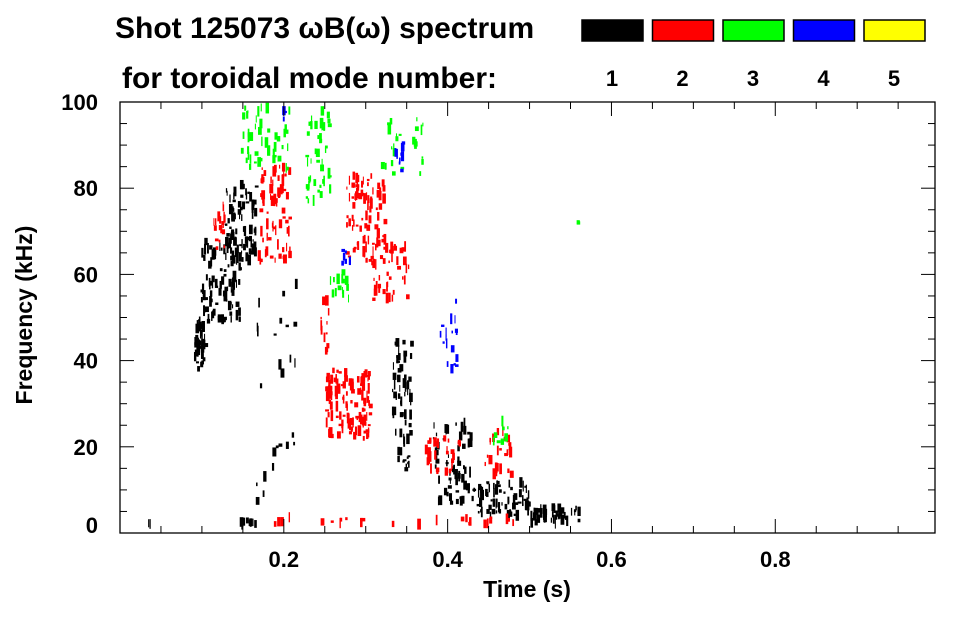 The width and height of the screenshot is (963, 620). What do you see at coordinates (79, 102) in the screenshot?
I see `y-tick-label: 100` at bounding box center [79, 102].